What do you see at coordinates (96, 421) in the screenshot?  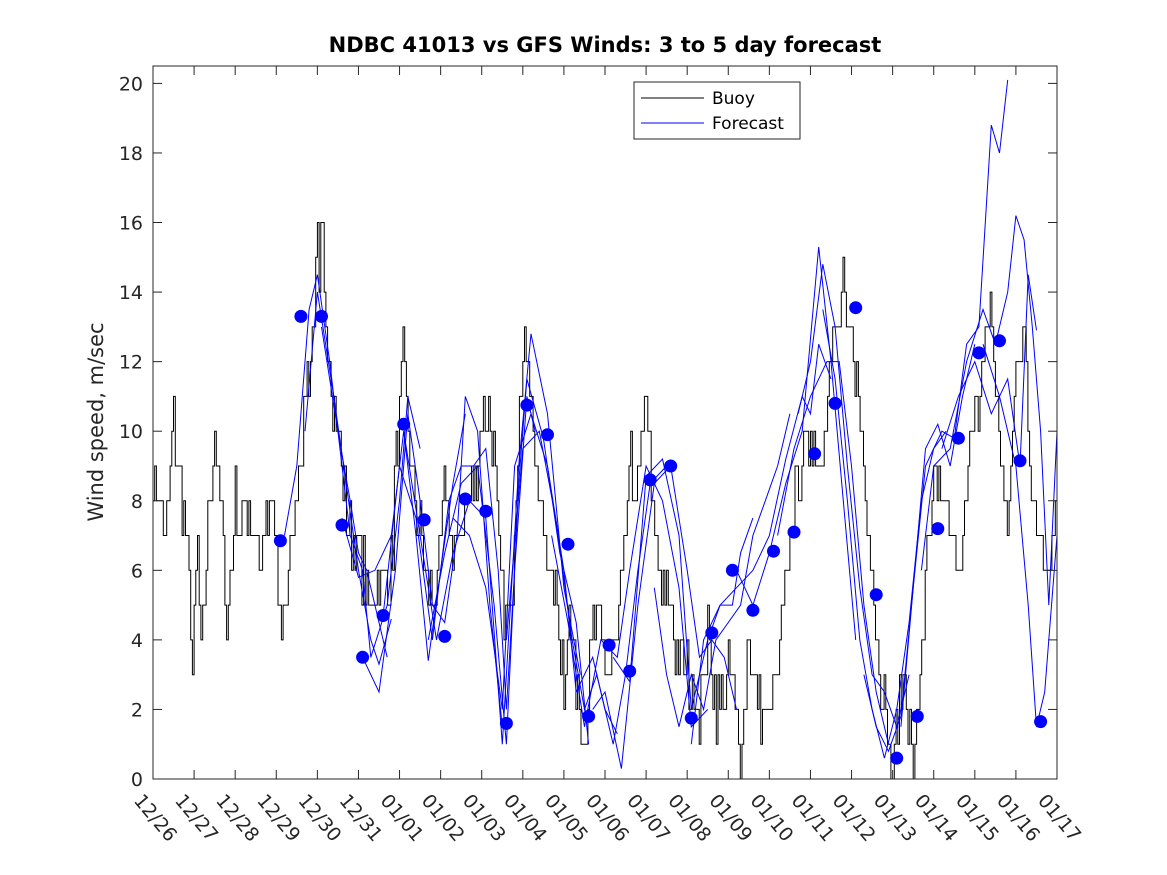 I see `y-axis-label: Wind speed, m/sec` at bounding box center [96, 421].